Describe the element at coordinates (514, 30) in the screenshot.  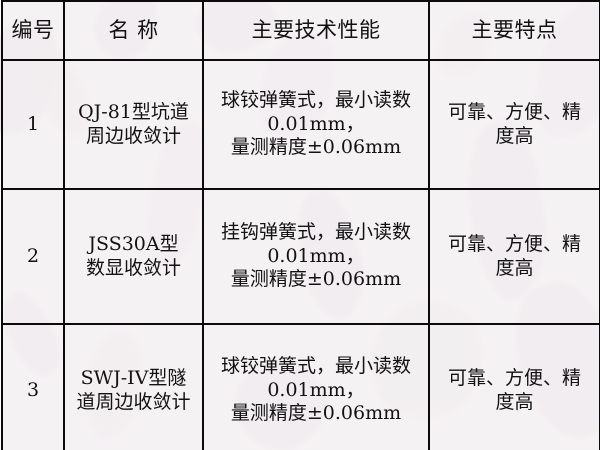
I see `column-header-features: 主要特点` at that location.